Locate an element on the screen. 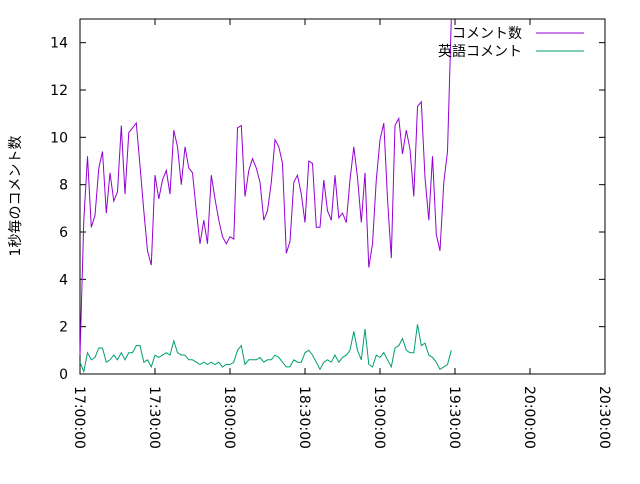  y-tick-label: 8 is located at coordinates (63, 186).